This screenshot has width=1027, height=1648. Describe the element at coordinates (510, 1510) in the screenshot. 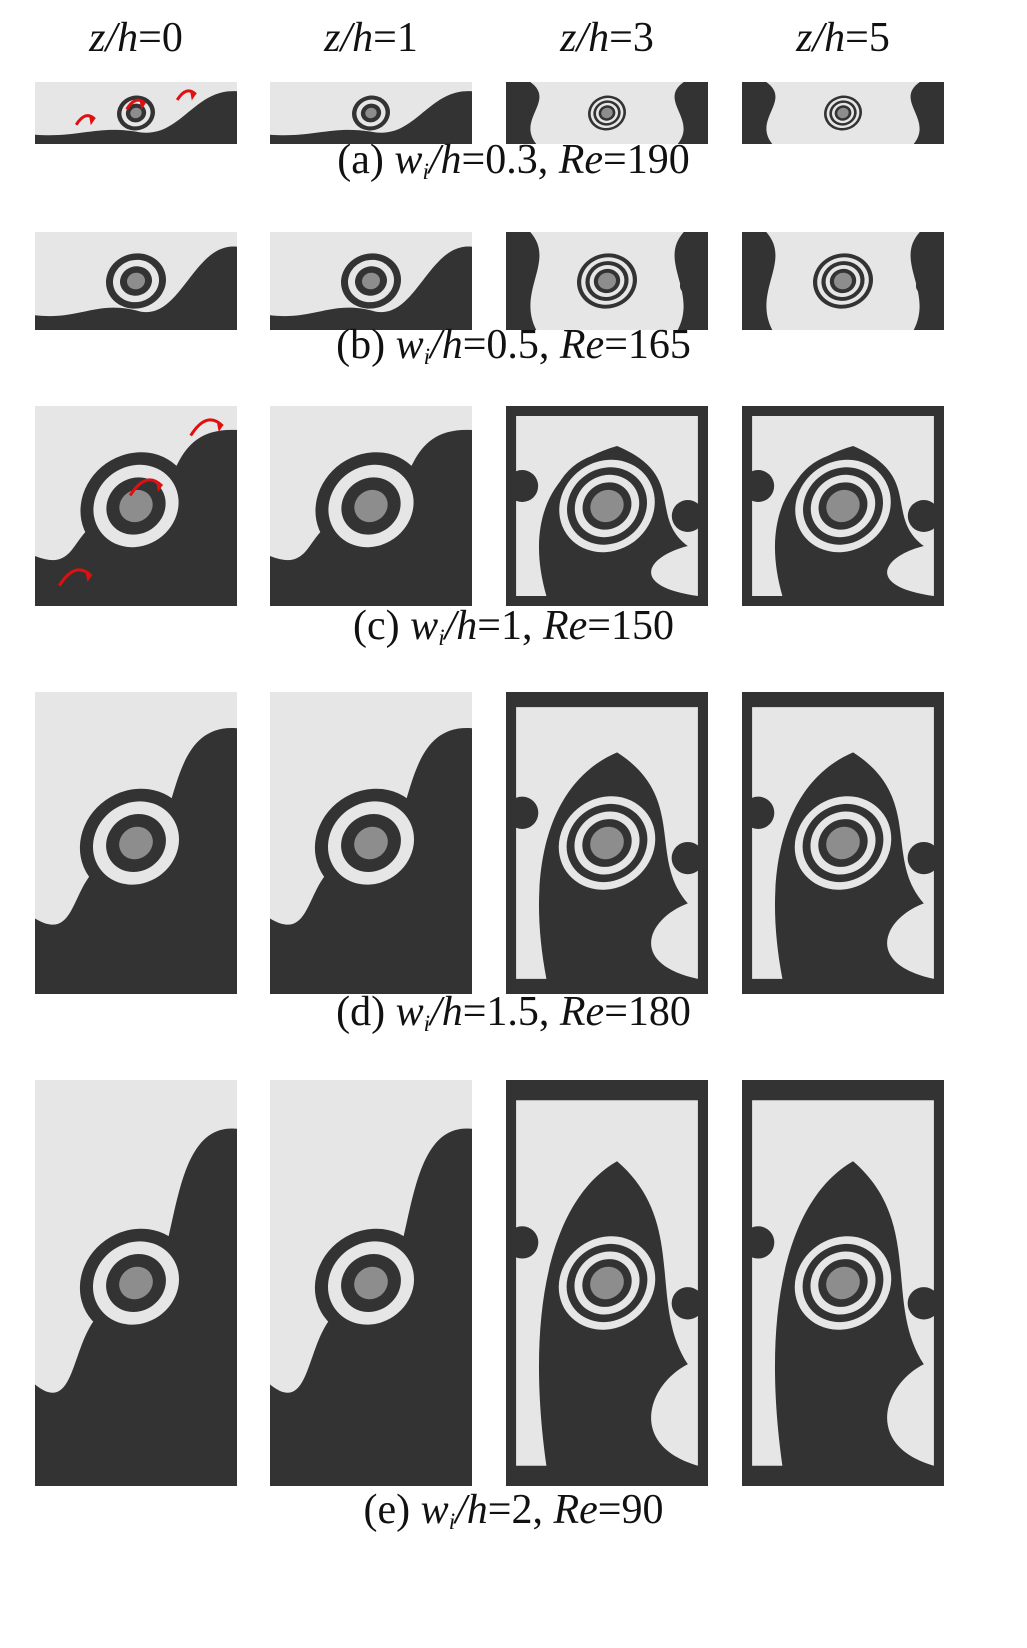

I see `caption-ratio: =2` at that location.